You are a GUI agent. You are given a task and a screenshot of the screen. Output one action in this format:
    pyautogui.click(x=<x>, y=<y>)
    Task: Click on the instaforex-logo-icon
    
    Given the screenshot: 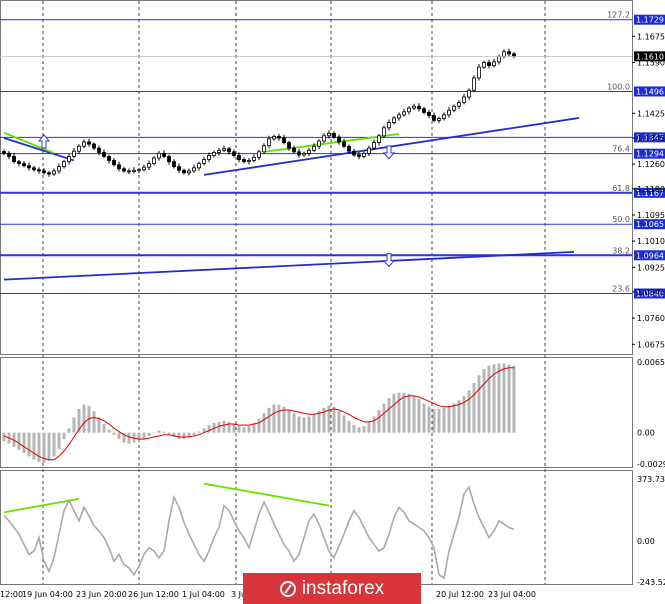 What is the action you would take?
    pyautogui.click(x=287, y=588)
    